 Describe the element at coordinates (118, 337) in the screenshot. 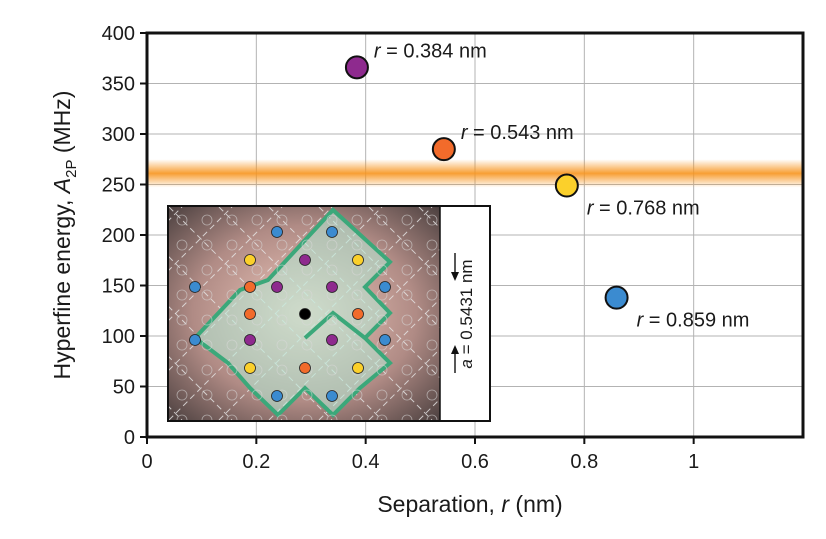

I see `y-tick-label: 100` at that location.